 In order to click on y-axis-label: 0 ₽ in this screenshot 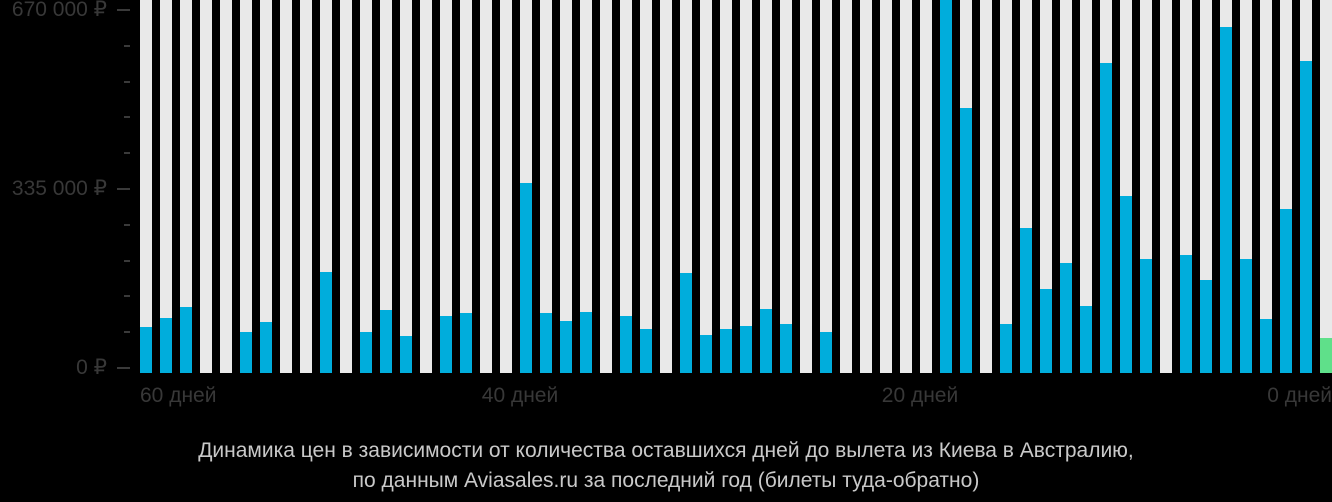, I will do `click(91, 367)`.